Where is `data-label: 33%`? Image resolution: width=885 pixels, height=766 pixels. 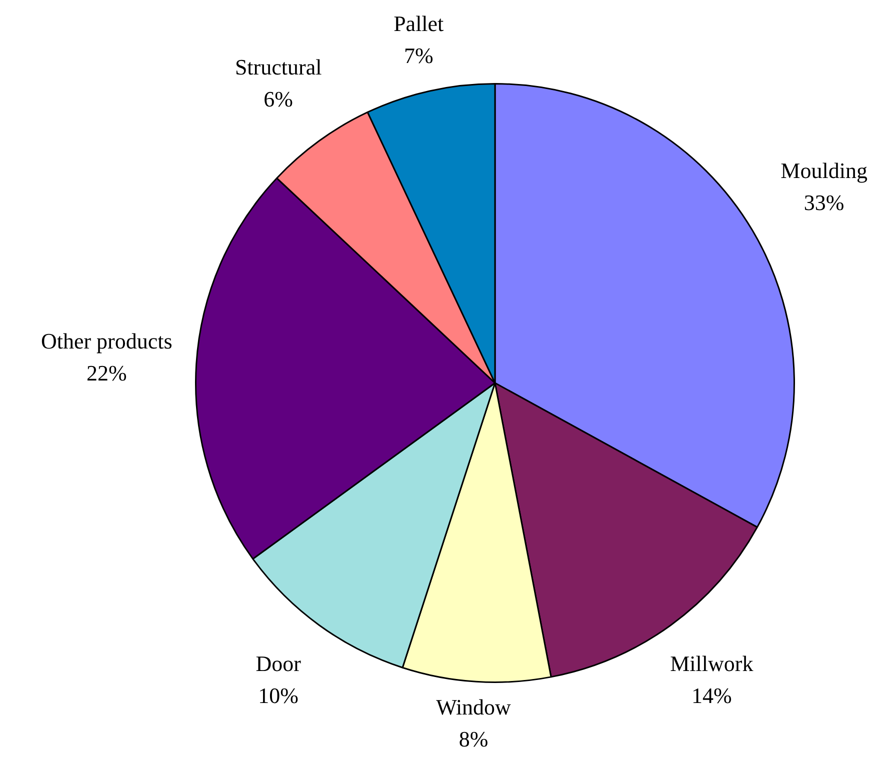
data-label: 33% is located at coordinates (824, 203).